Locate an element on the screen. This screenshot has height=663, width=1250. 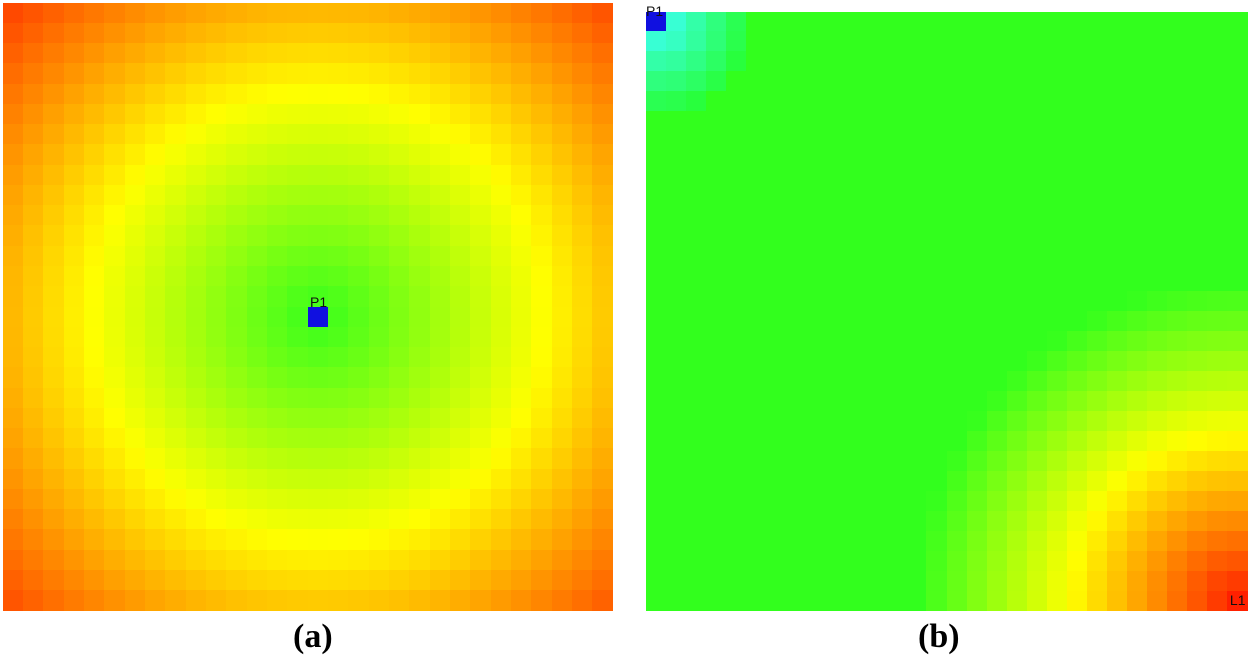
marker-label-l1: L1 is located at coordinates (1237, 600).